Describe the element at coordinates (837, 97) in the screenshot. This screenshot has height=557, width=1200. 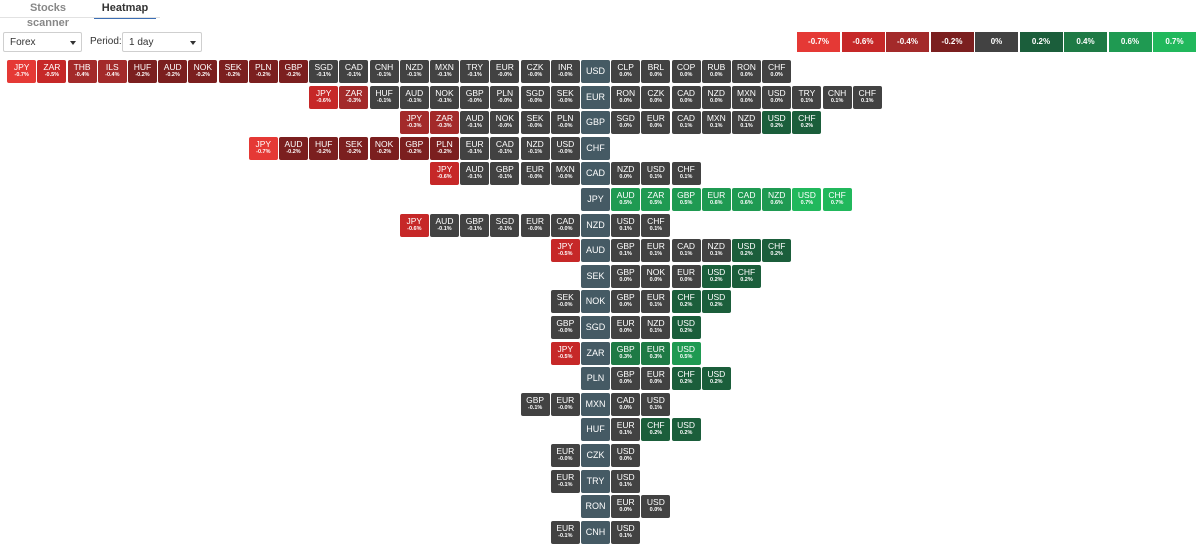
I see `currency-tile: CNH 0.1%` at that location.